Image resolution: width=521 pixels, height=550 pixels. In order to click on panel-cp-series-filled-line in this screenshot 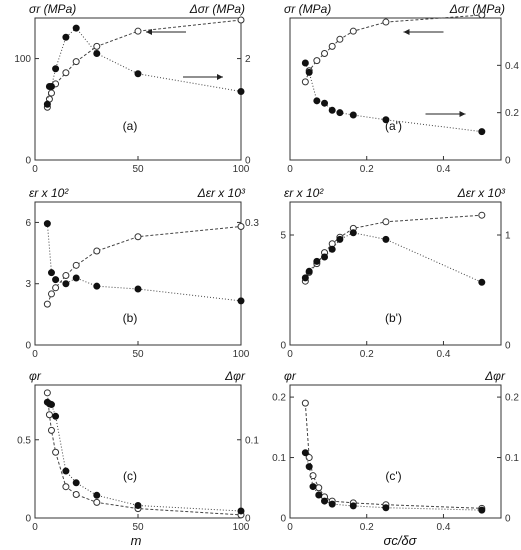, I will do `click(393, 481)`.